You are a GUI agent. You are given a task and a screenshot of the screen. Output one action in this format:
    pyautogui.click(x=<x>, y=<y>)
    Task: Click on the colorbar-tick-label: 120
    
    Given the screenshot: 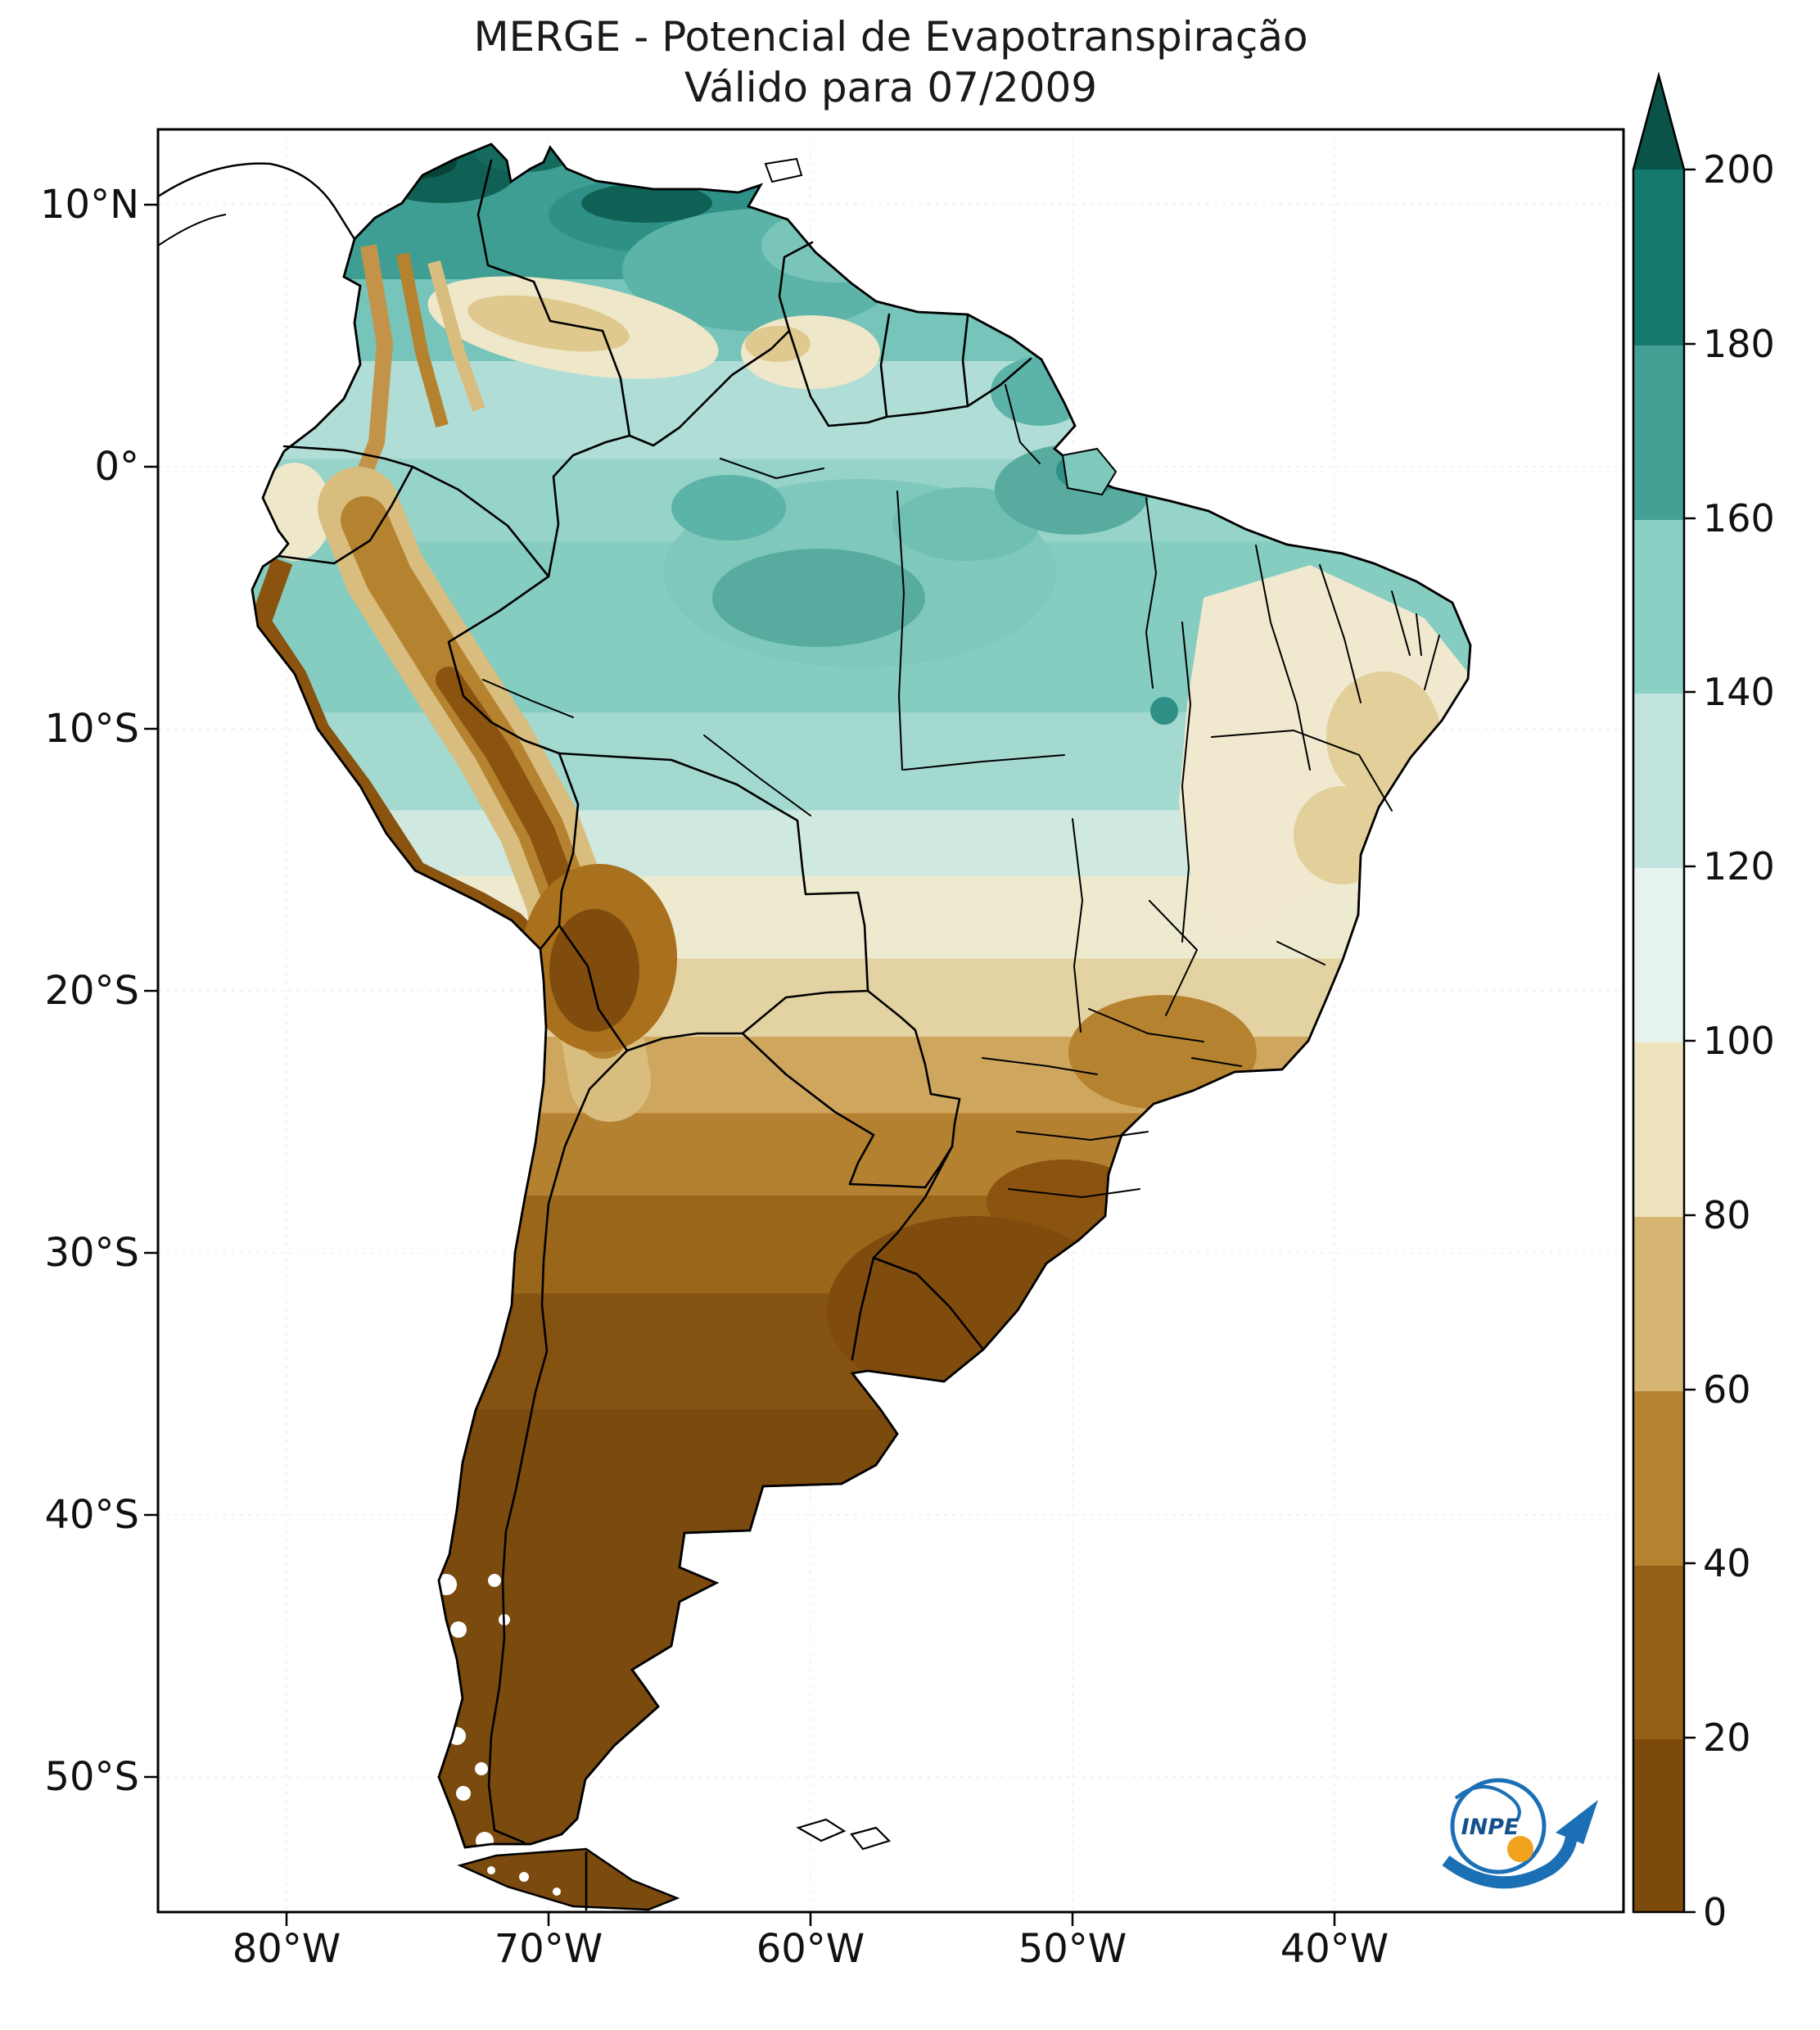 What is the action you would take?
    pyautogui.click(x=1739, y=866)
    